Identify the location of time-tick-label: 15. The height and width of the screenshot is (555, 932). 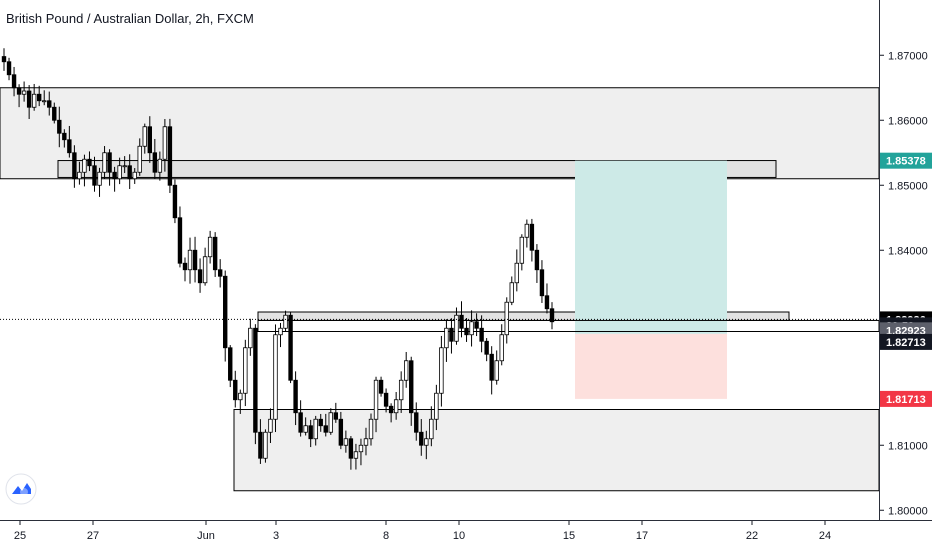
(569, 536).